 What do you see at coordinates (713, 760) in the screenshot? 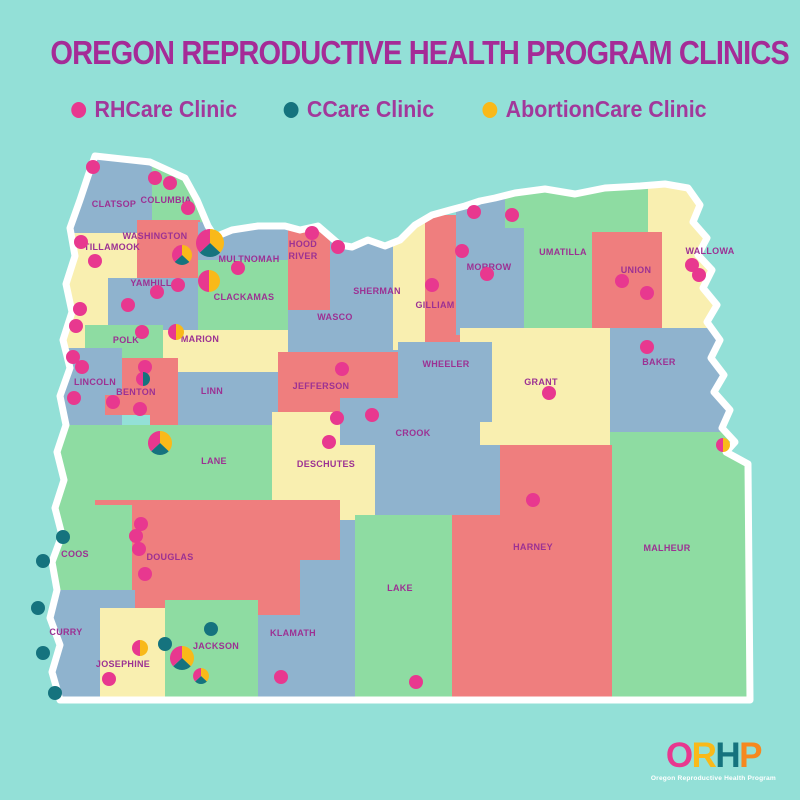
I see `orhp-logo: ORHP Oregon Reproductive Health Program` at bounding box center [713, 760].